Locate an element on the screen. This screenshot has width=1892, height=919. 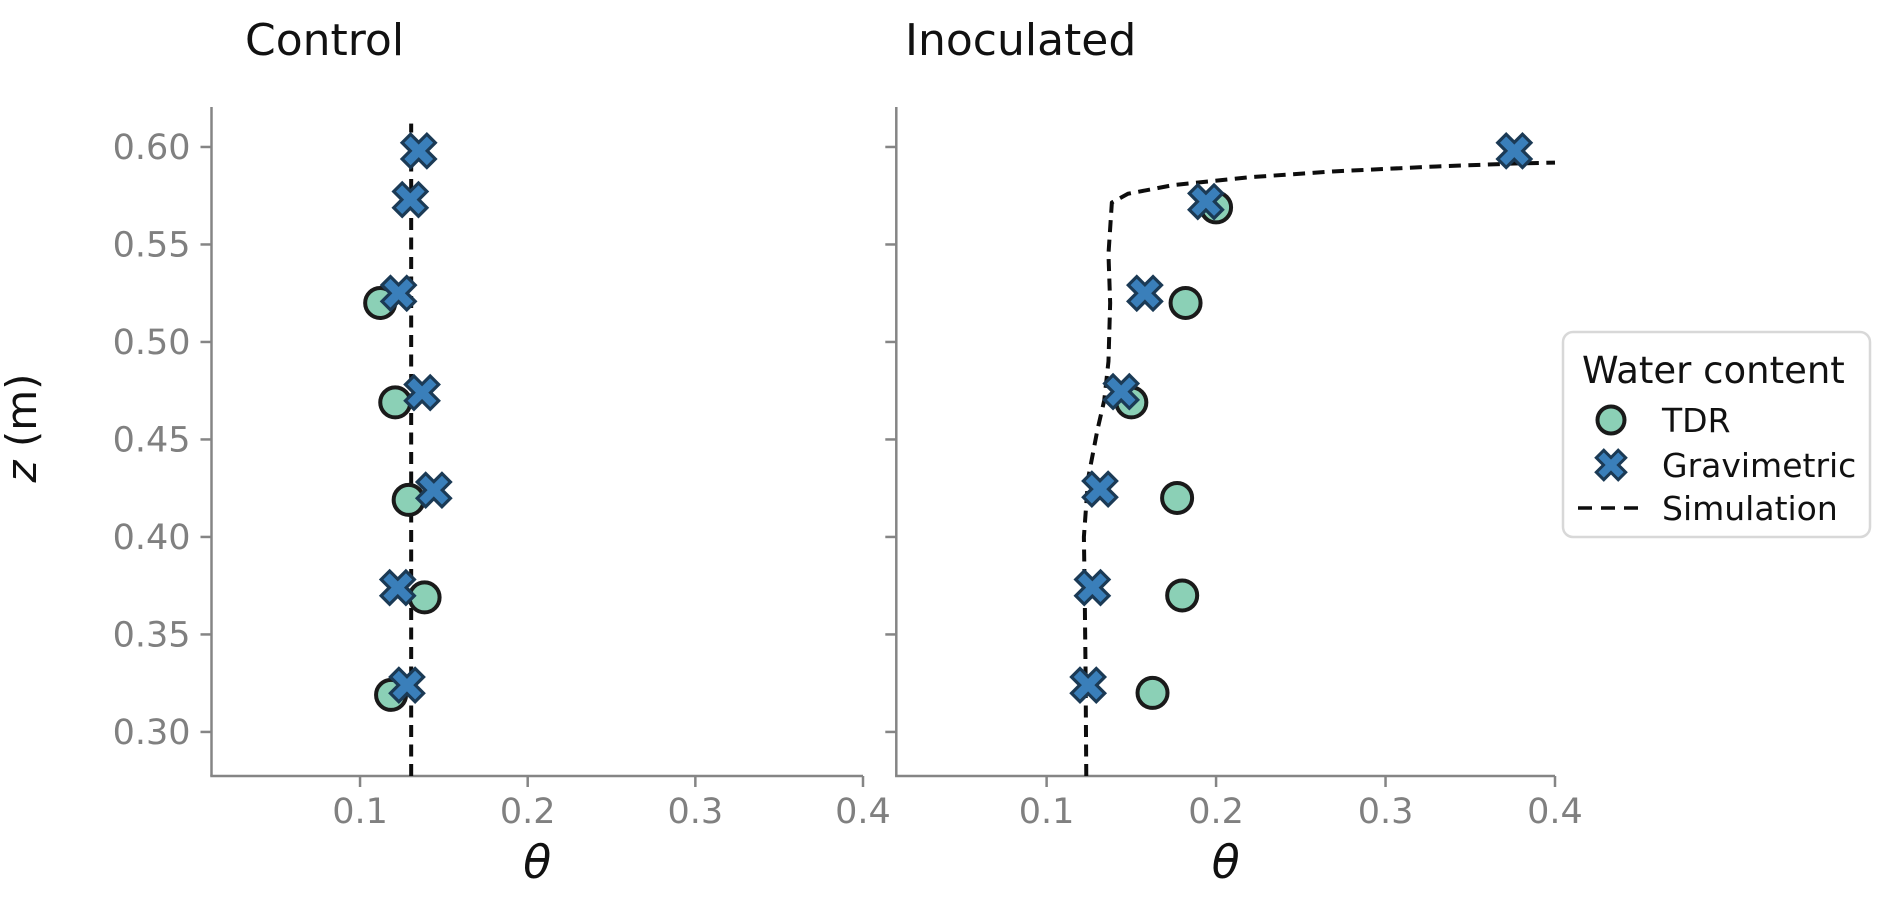
legend-box is located at coordinates (1716, 434).